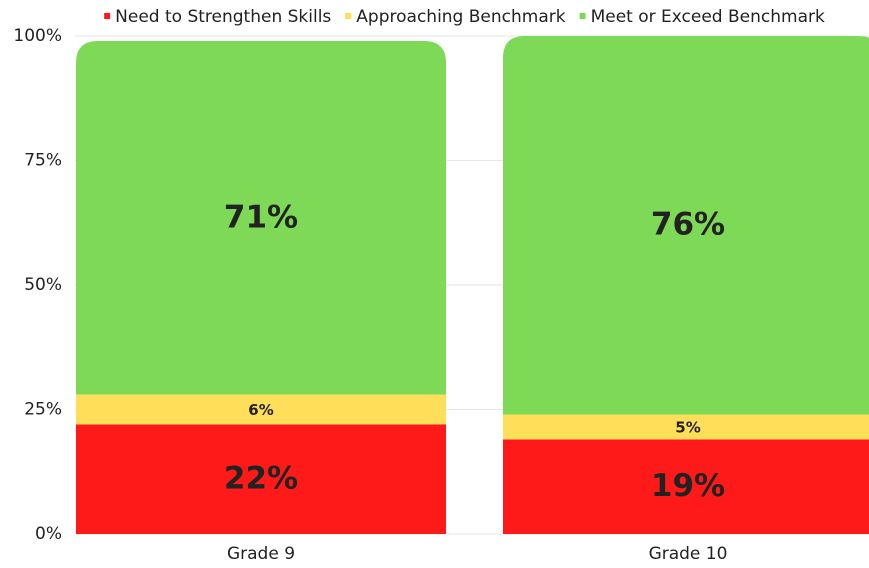 This screenshot has width=869, height=568. What do you see at coordinates (460, 17) in the screenshot?
I see `legend-label: Approaching Benchmark` at bounding box center [460, 17].